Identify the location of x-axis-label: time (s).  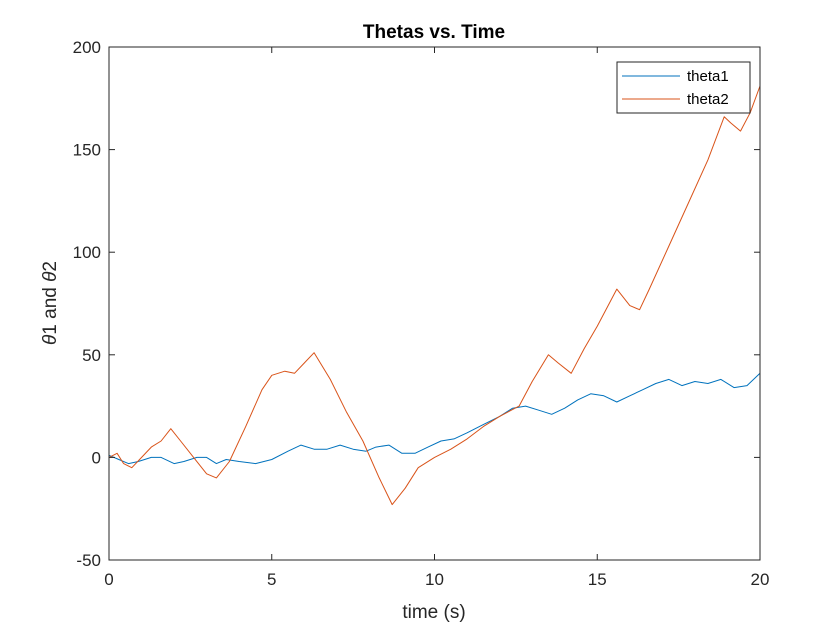
(433, 612).